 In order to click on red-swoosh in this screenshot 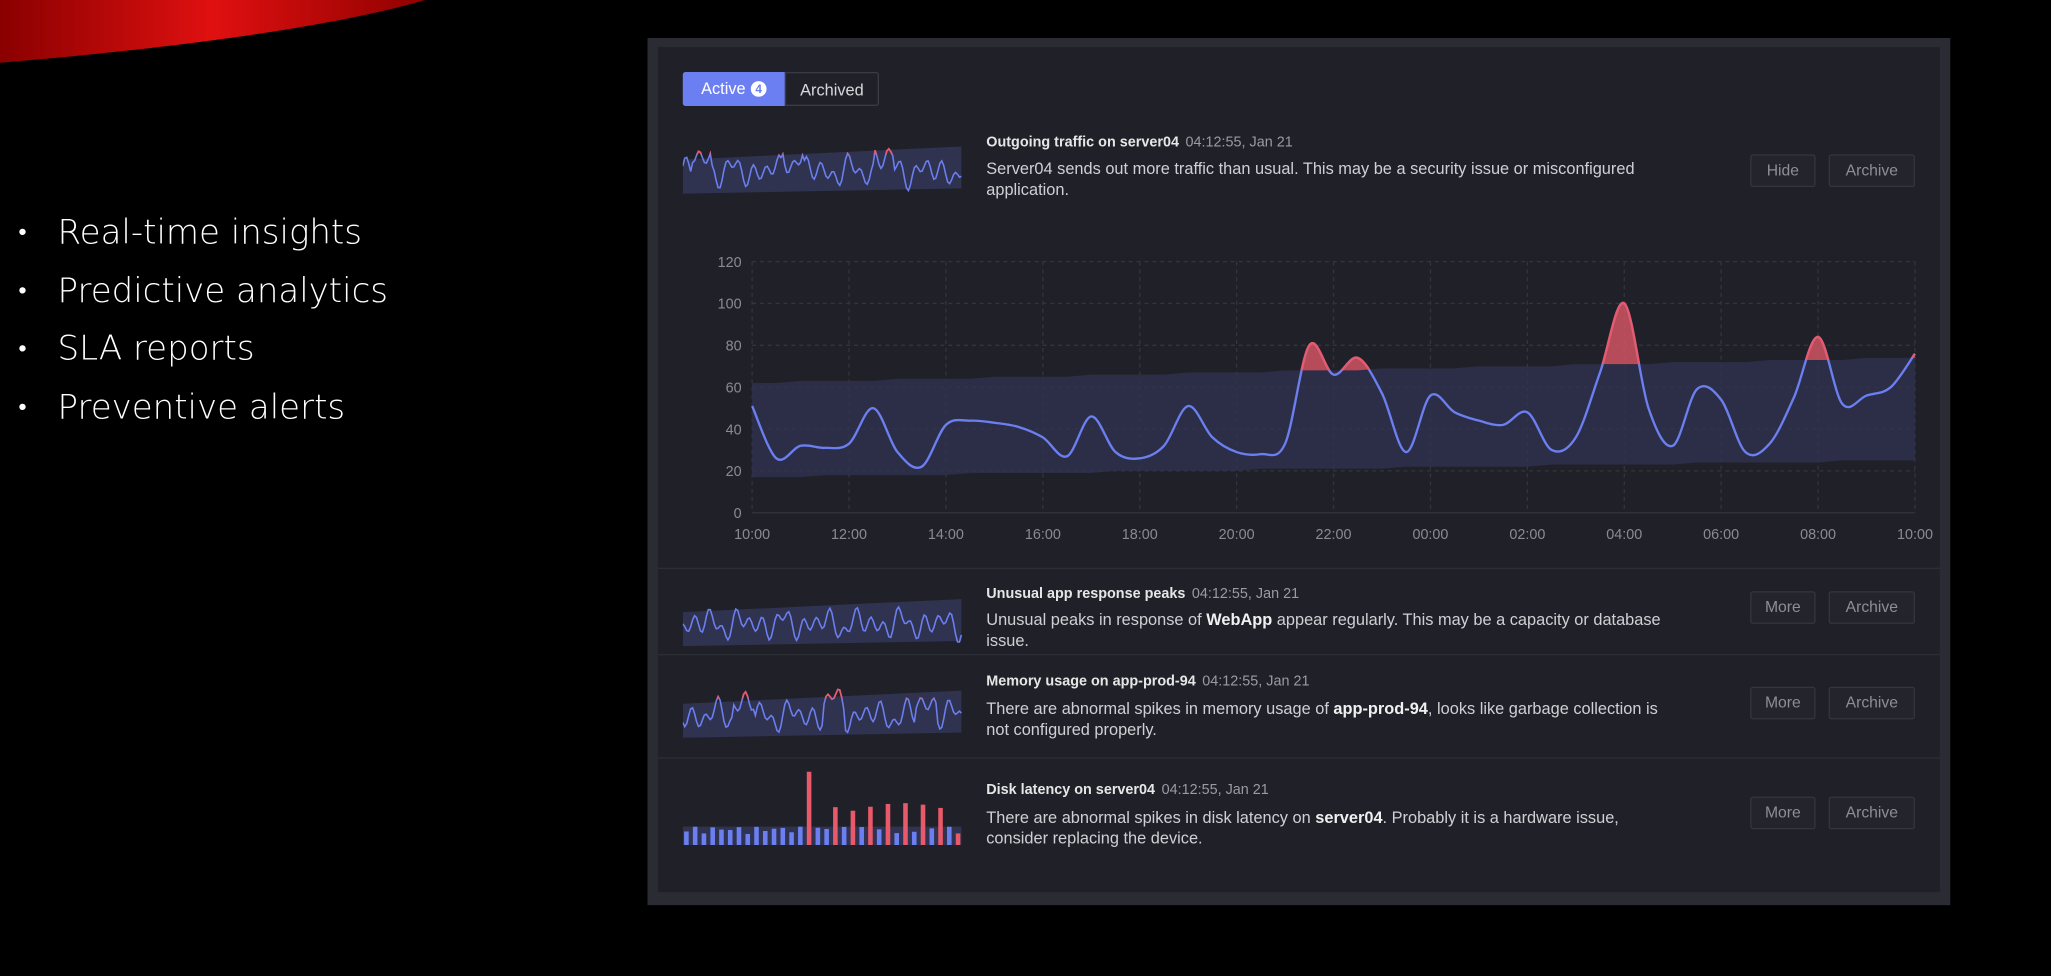, I will do `click(213, 31)`.